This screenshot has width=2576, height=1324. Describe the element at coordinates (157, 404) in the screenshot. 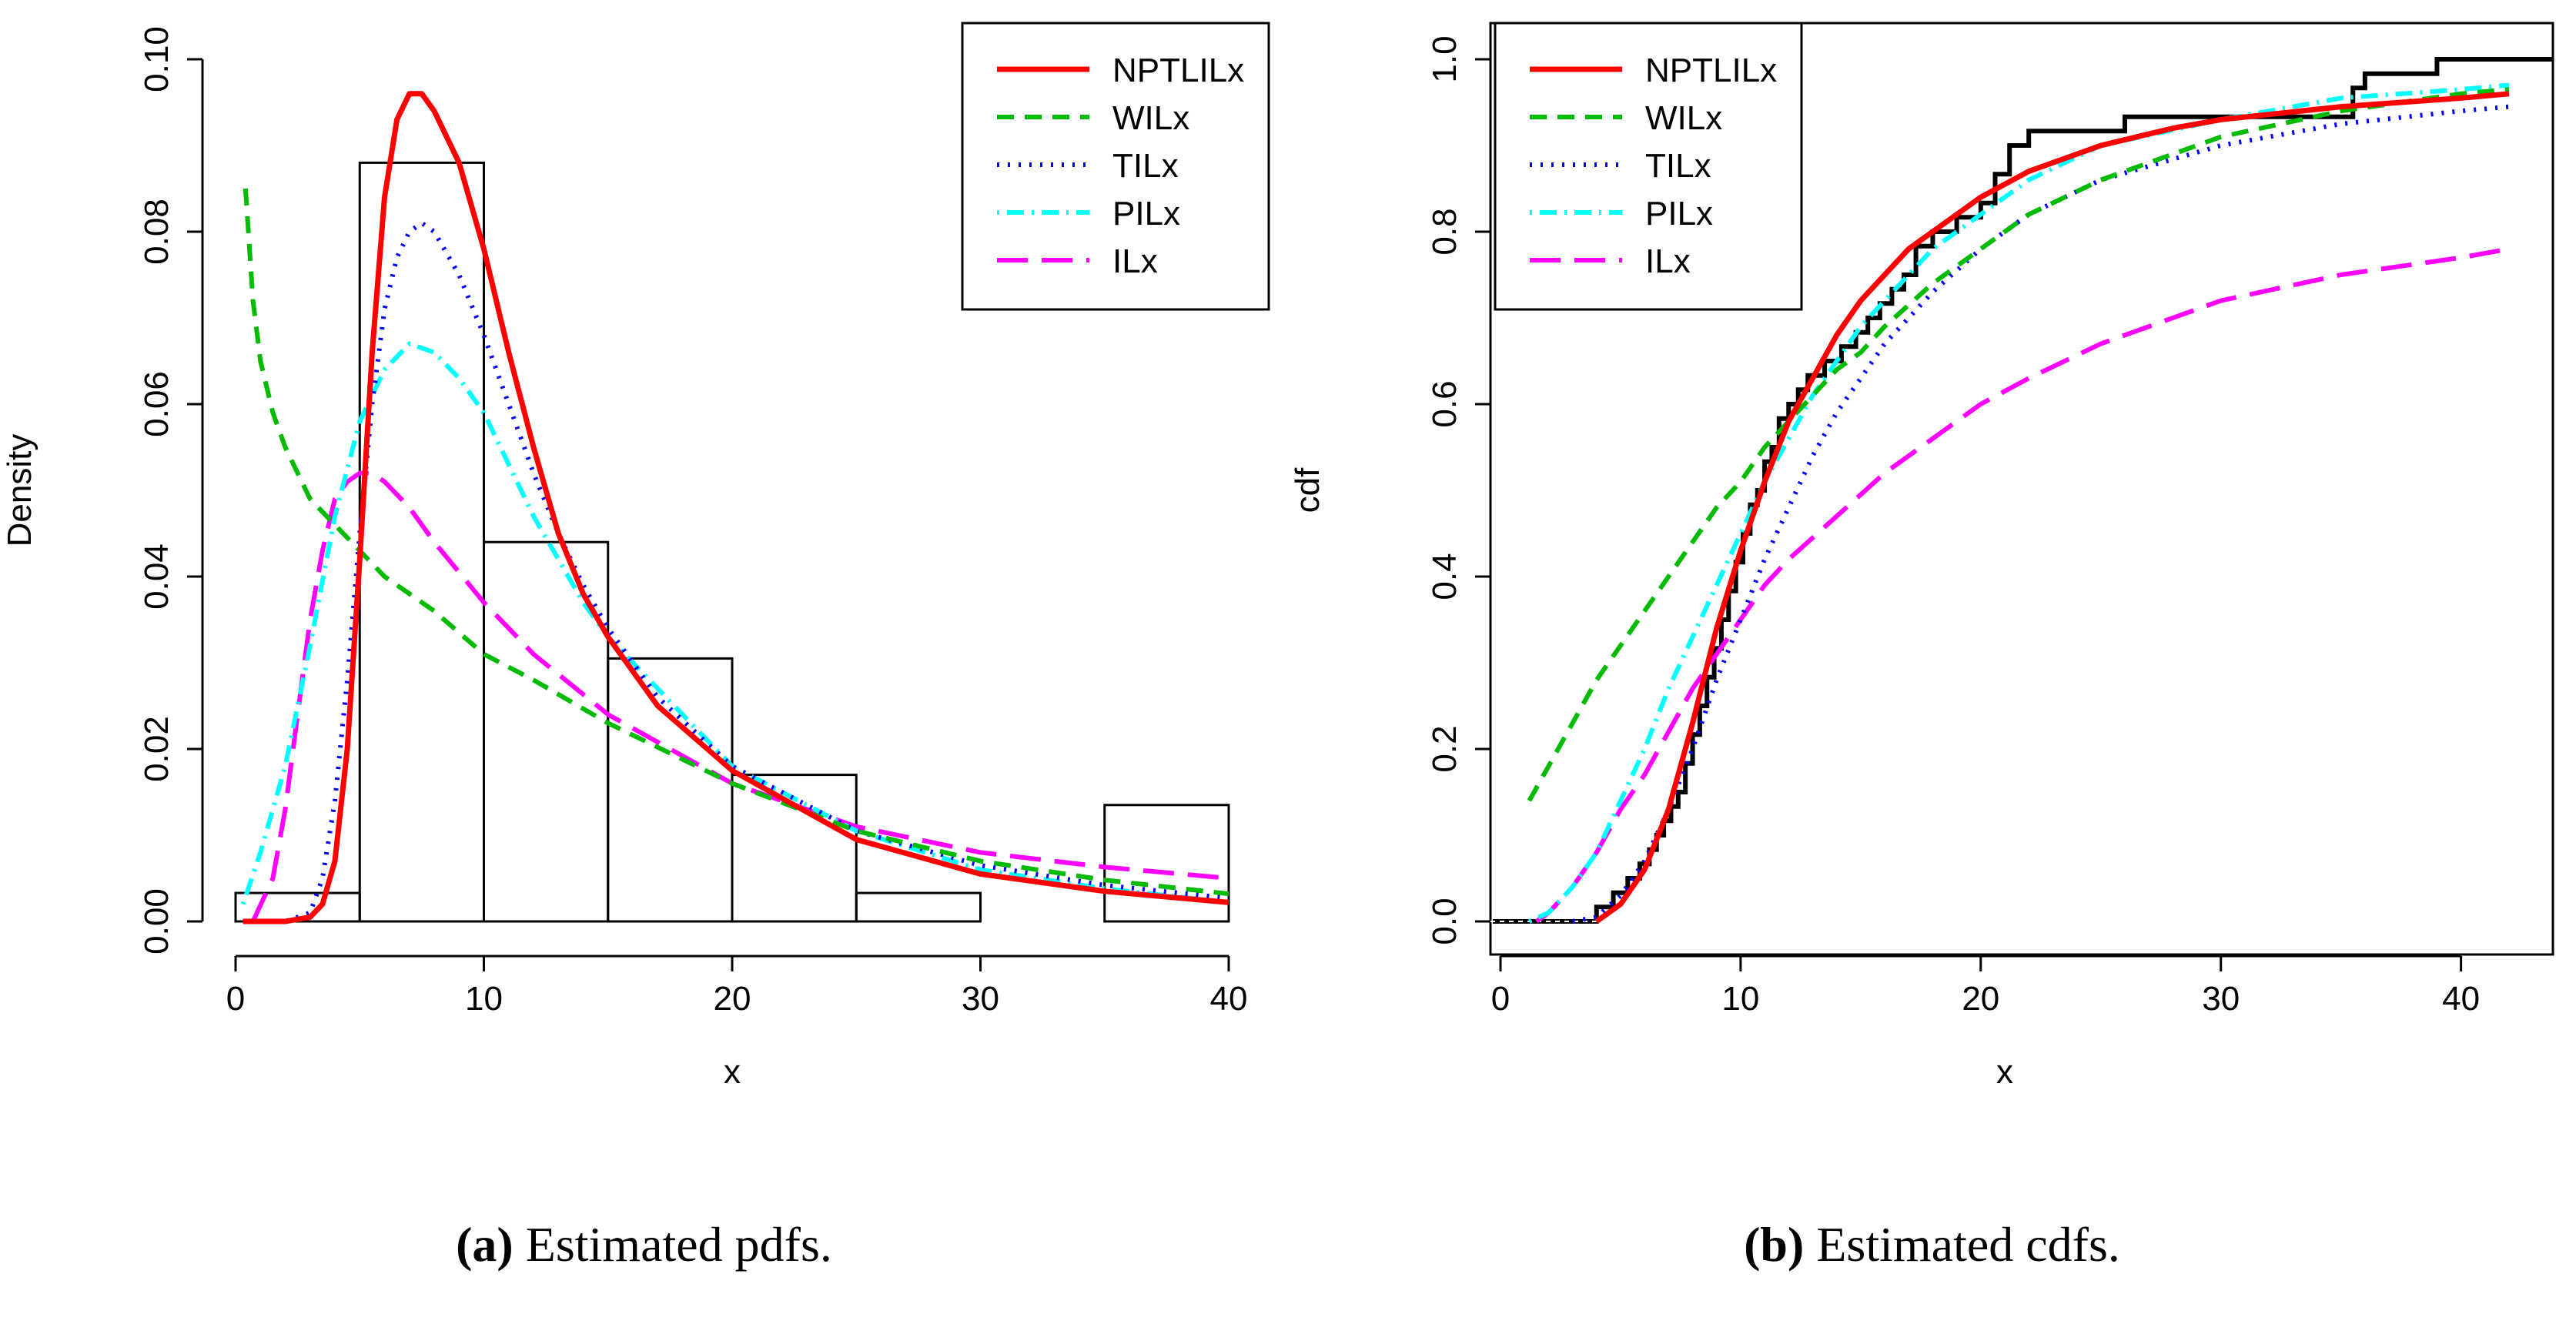

I see `y-tick-label: 0.06` at that location.